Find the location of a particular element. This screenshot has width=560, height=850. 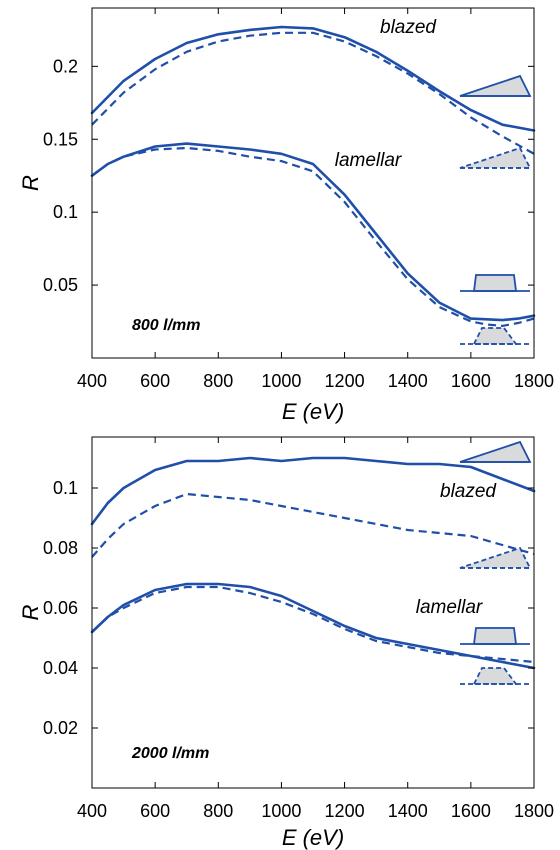

y-tick-label: 0.2 is located at coordinates (65, 66).